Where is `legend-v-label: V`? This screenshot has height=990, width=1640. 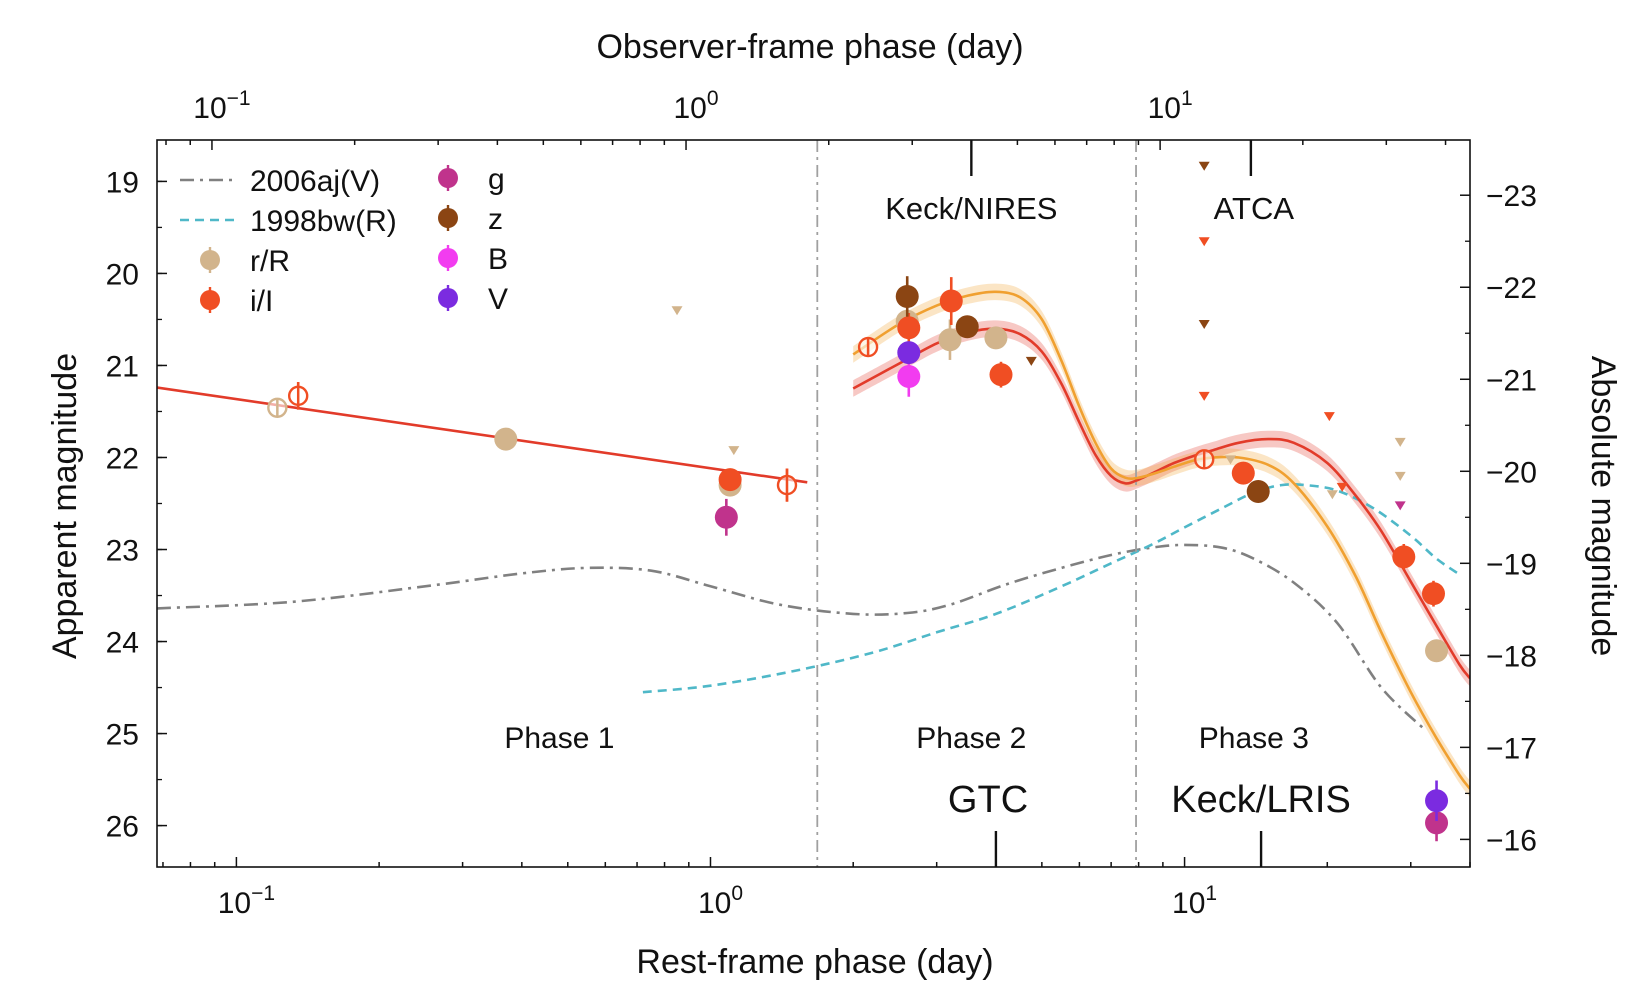 legend-v-label: V is located at coordinates (498, 299).